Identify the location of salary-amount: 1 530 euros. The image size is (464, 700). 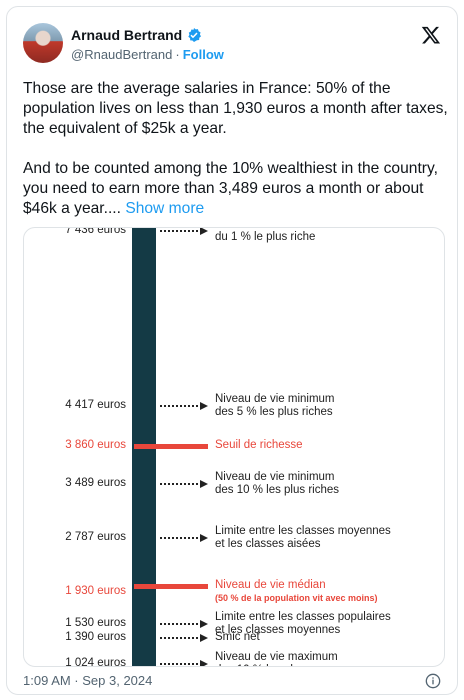
(95, 623).